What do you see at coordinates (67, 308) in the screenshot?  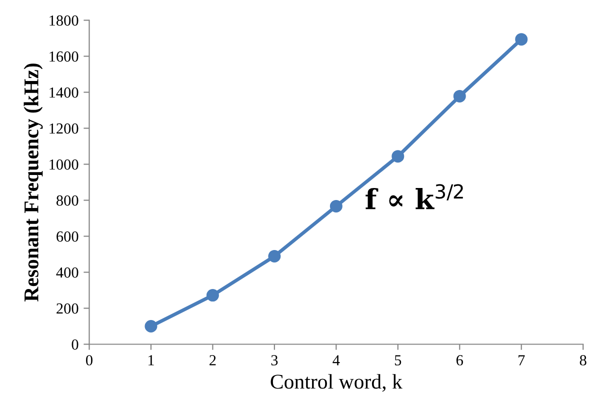 I see `y-tick-label: 200` at bounding box center [67, 308].